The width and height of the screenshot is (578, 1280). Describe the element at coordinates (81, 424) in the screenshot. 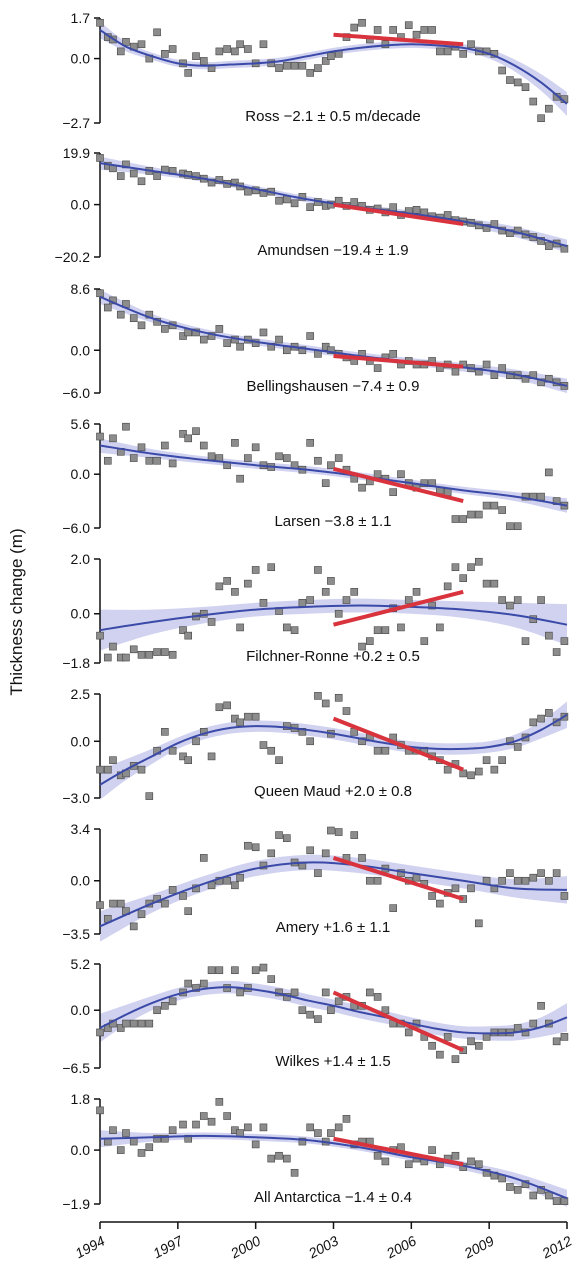

I see `y-tick-label: 5.6` at that location.